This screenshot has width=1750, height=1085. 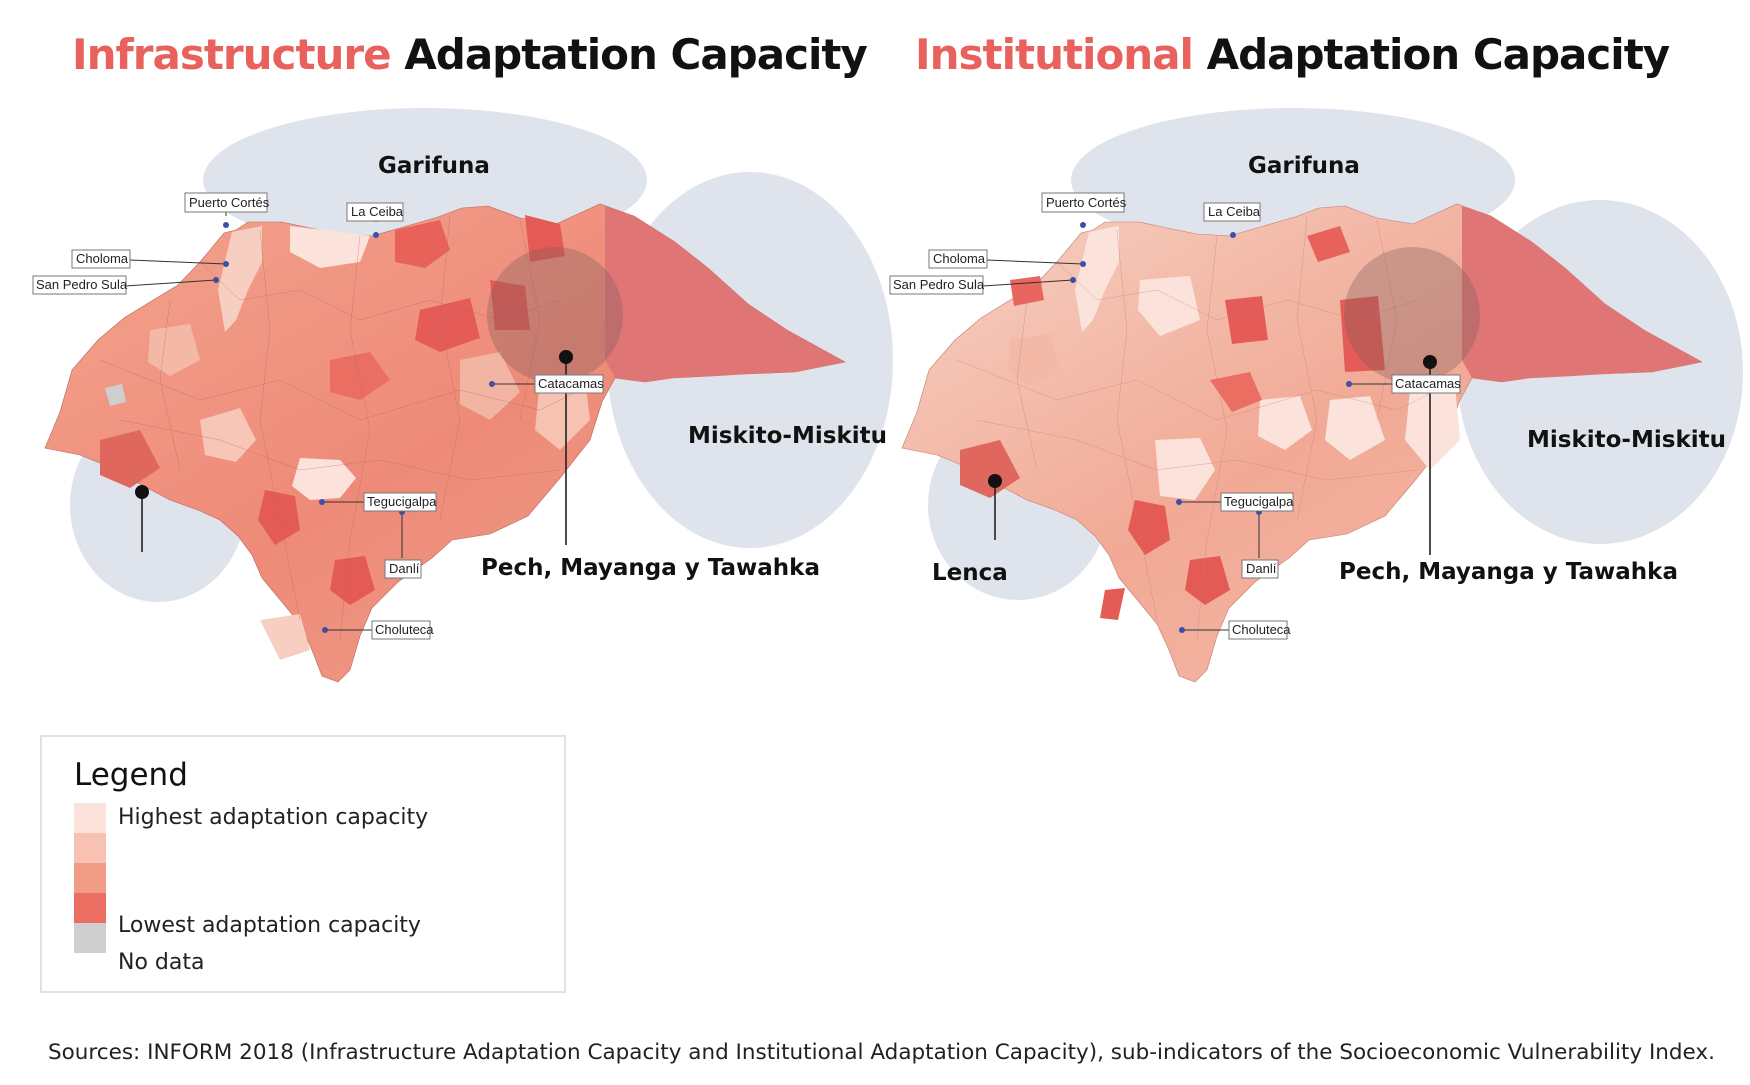 I want to click on legend-title: Legend, so click(x=131, y=775).